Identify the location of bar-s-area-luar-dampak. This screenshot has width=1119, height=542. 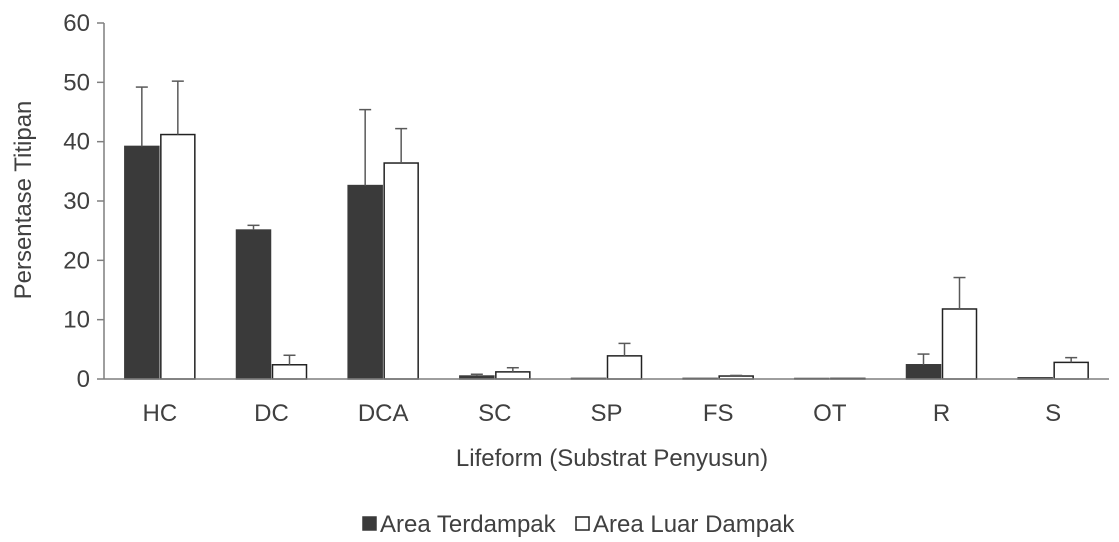
(1071, 370).